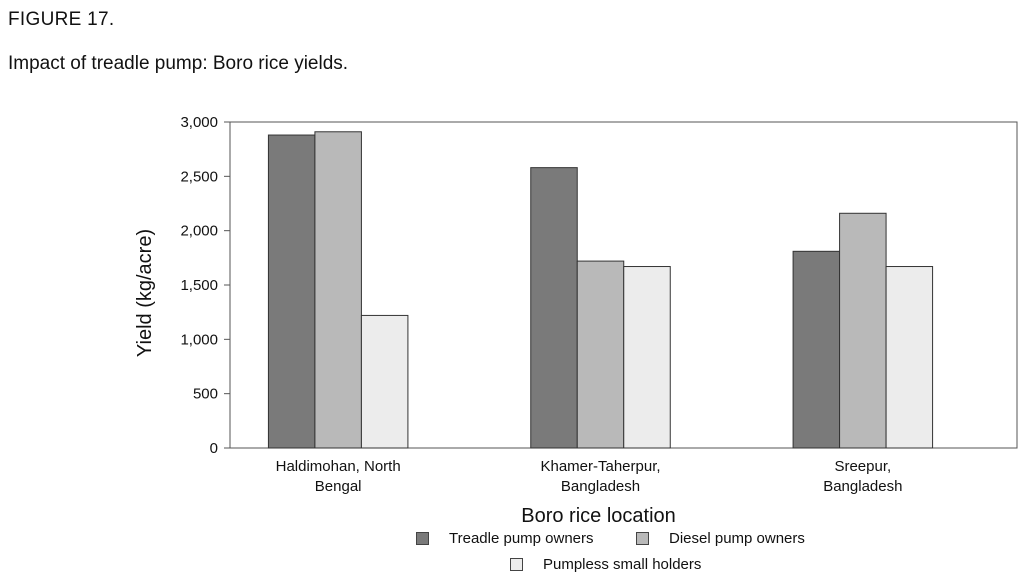  Describe the element at coordinates (862, 466) in the screenshot. I see `x-tick-label: Sreepur,` at that location.